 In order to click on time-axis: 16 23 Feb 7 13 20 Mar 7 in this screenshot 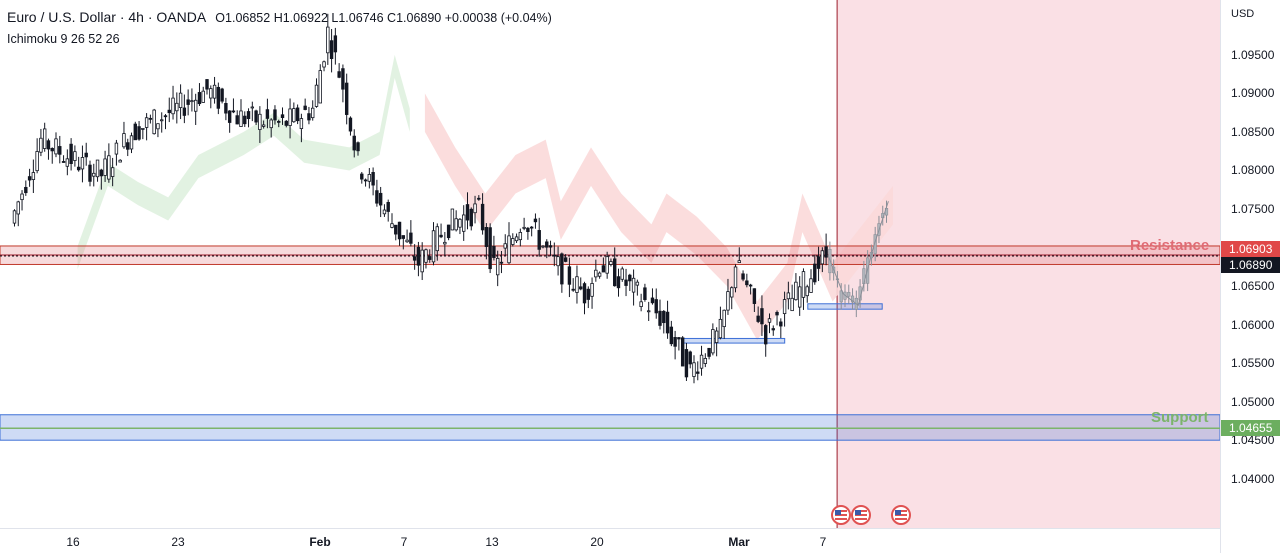, I will do `click(610, 541)`.